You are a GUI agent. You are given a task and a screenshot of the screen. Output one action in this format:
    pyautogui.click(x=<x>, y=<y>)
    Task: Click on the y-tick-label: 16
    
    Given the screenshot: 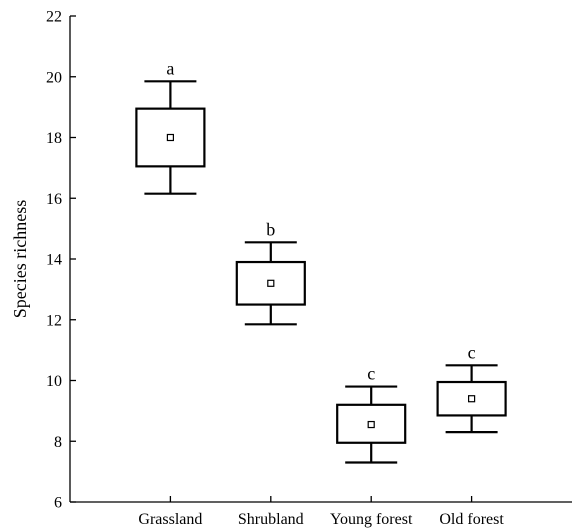 What is the action you would take?
    pyautogui.click(x=54, y=199)
    